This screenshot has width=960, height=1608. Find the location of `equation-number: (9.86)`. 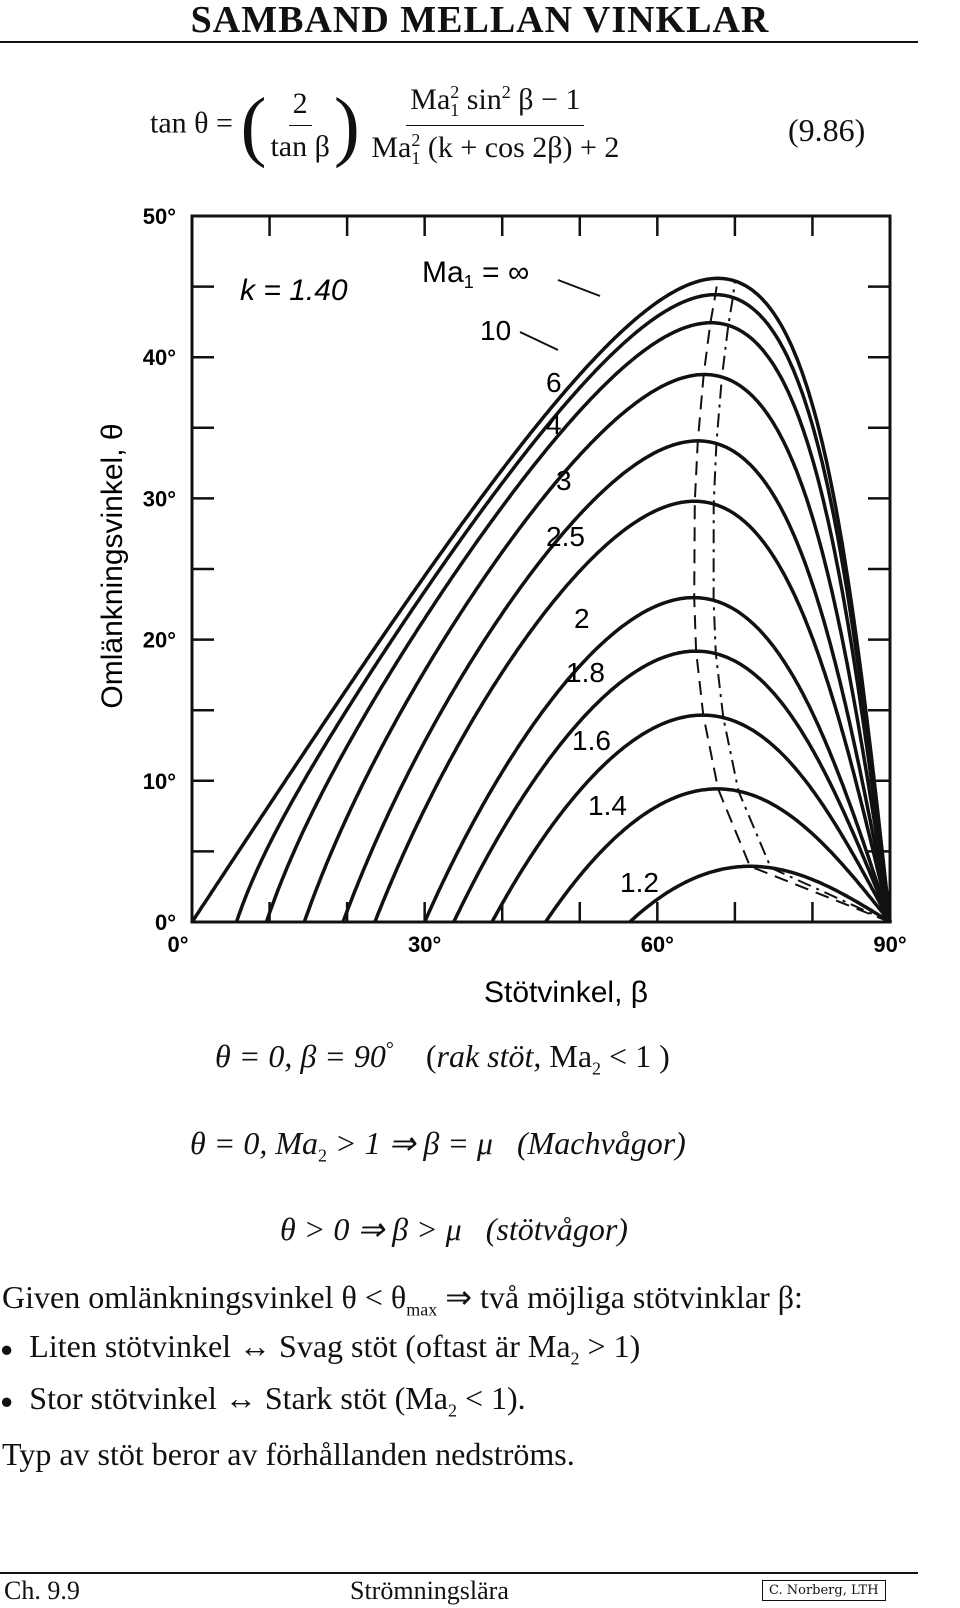

equation-number: (9.86) is located at coordinates (827, 130).